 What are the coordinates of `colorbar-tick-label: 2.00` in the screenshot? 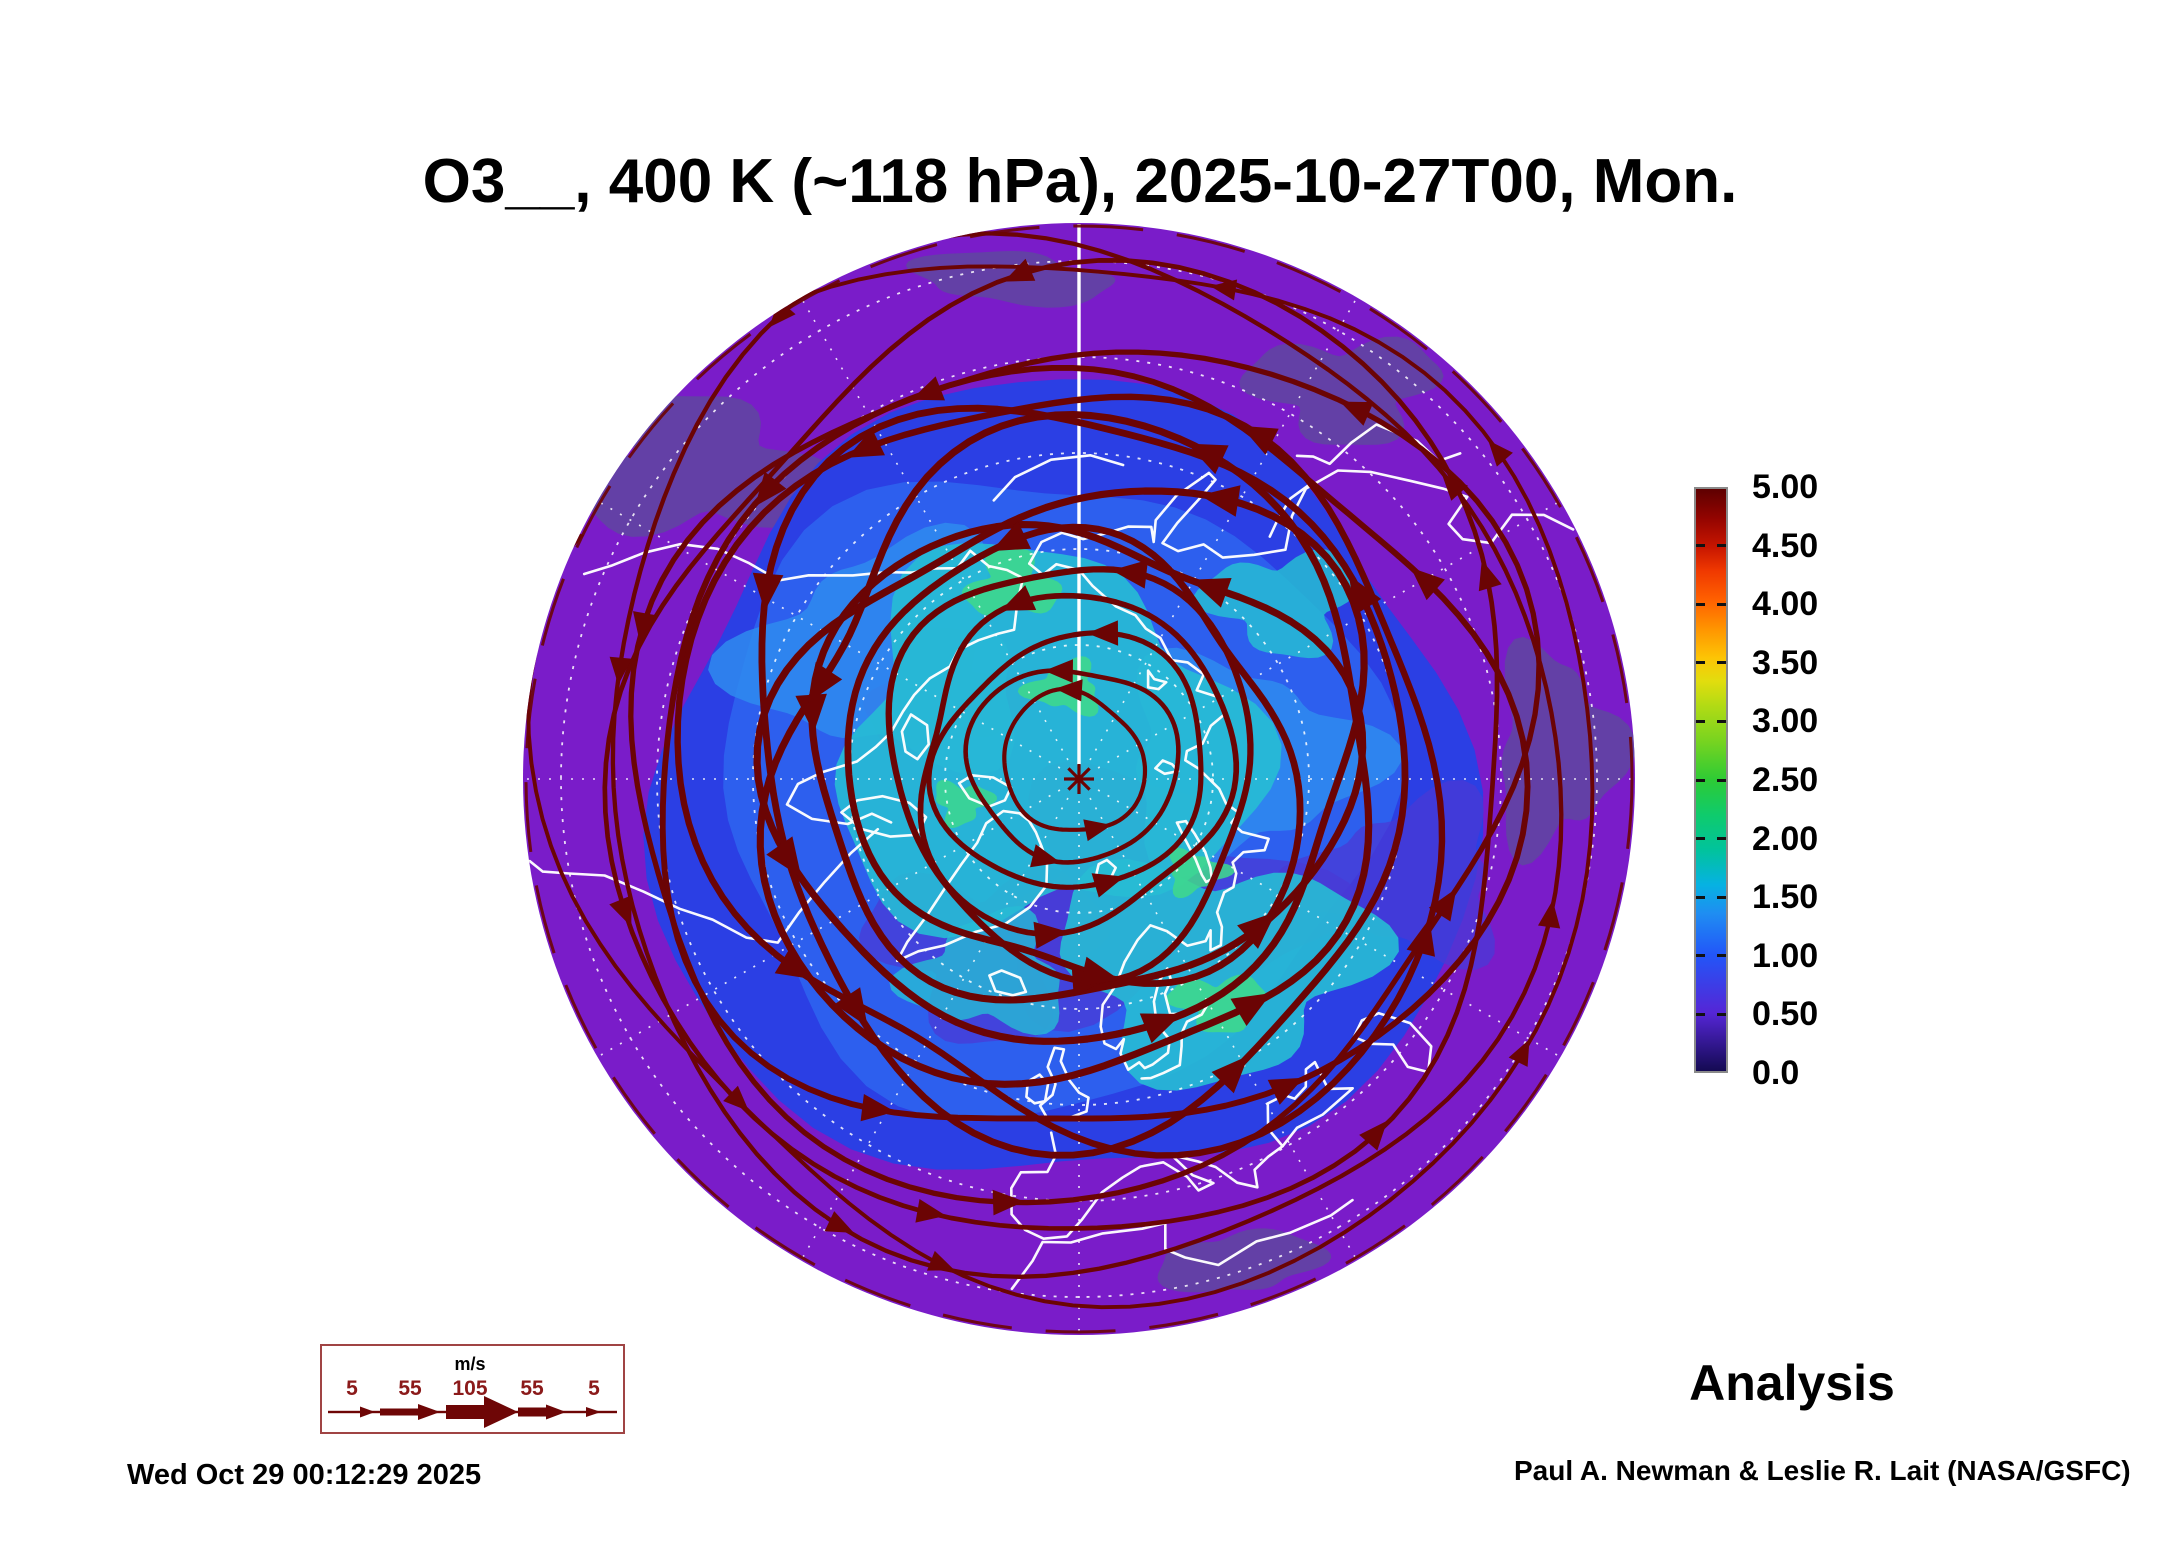 It's located at (1785, 838).